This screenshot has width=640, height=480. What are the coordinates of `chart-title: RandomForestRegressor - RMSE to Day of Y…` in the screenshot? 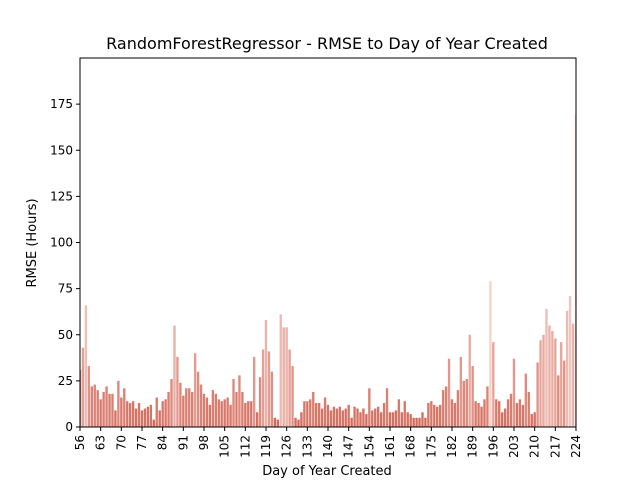 It's located at (327, 43).